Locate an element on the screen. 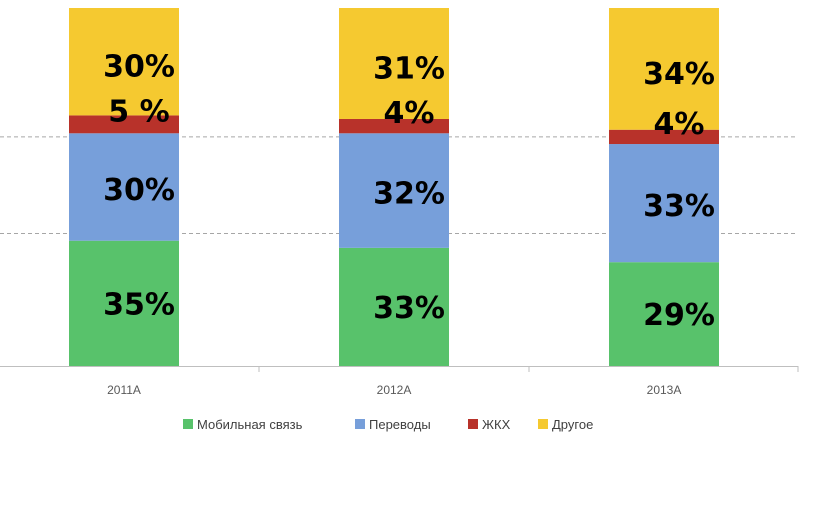 This screenshot has height=516, width=823. legend-label: Мобильная связь is located at coordinates (250, 424).